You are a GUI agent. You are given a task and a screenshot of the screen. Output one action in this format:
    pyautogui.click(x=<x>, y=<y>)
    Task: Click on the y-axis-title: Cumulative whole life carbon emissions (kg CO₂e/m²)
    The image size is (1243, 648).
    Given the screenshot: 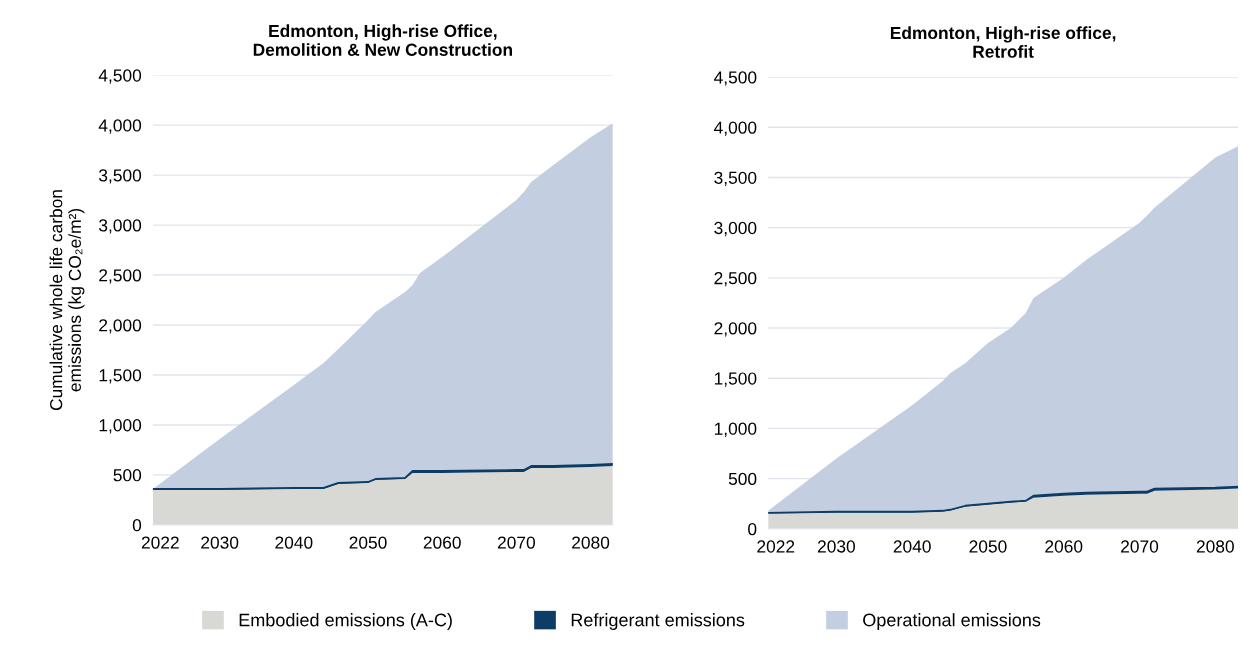 What is the action you would take?
    pyautogui.click(x=67, y=300)
    